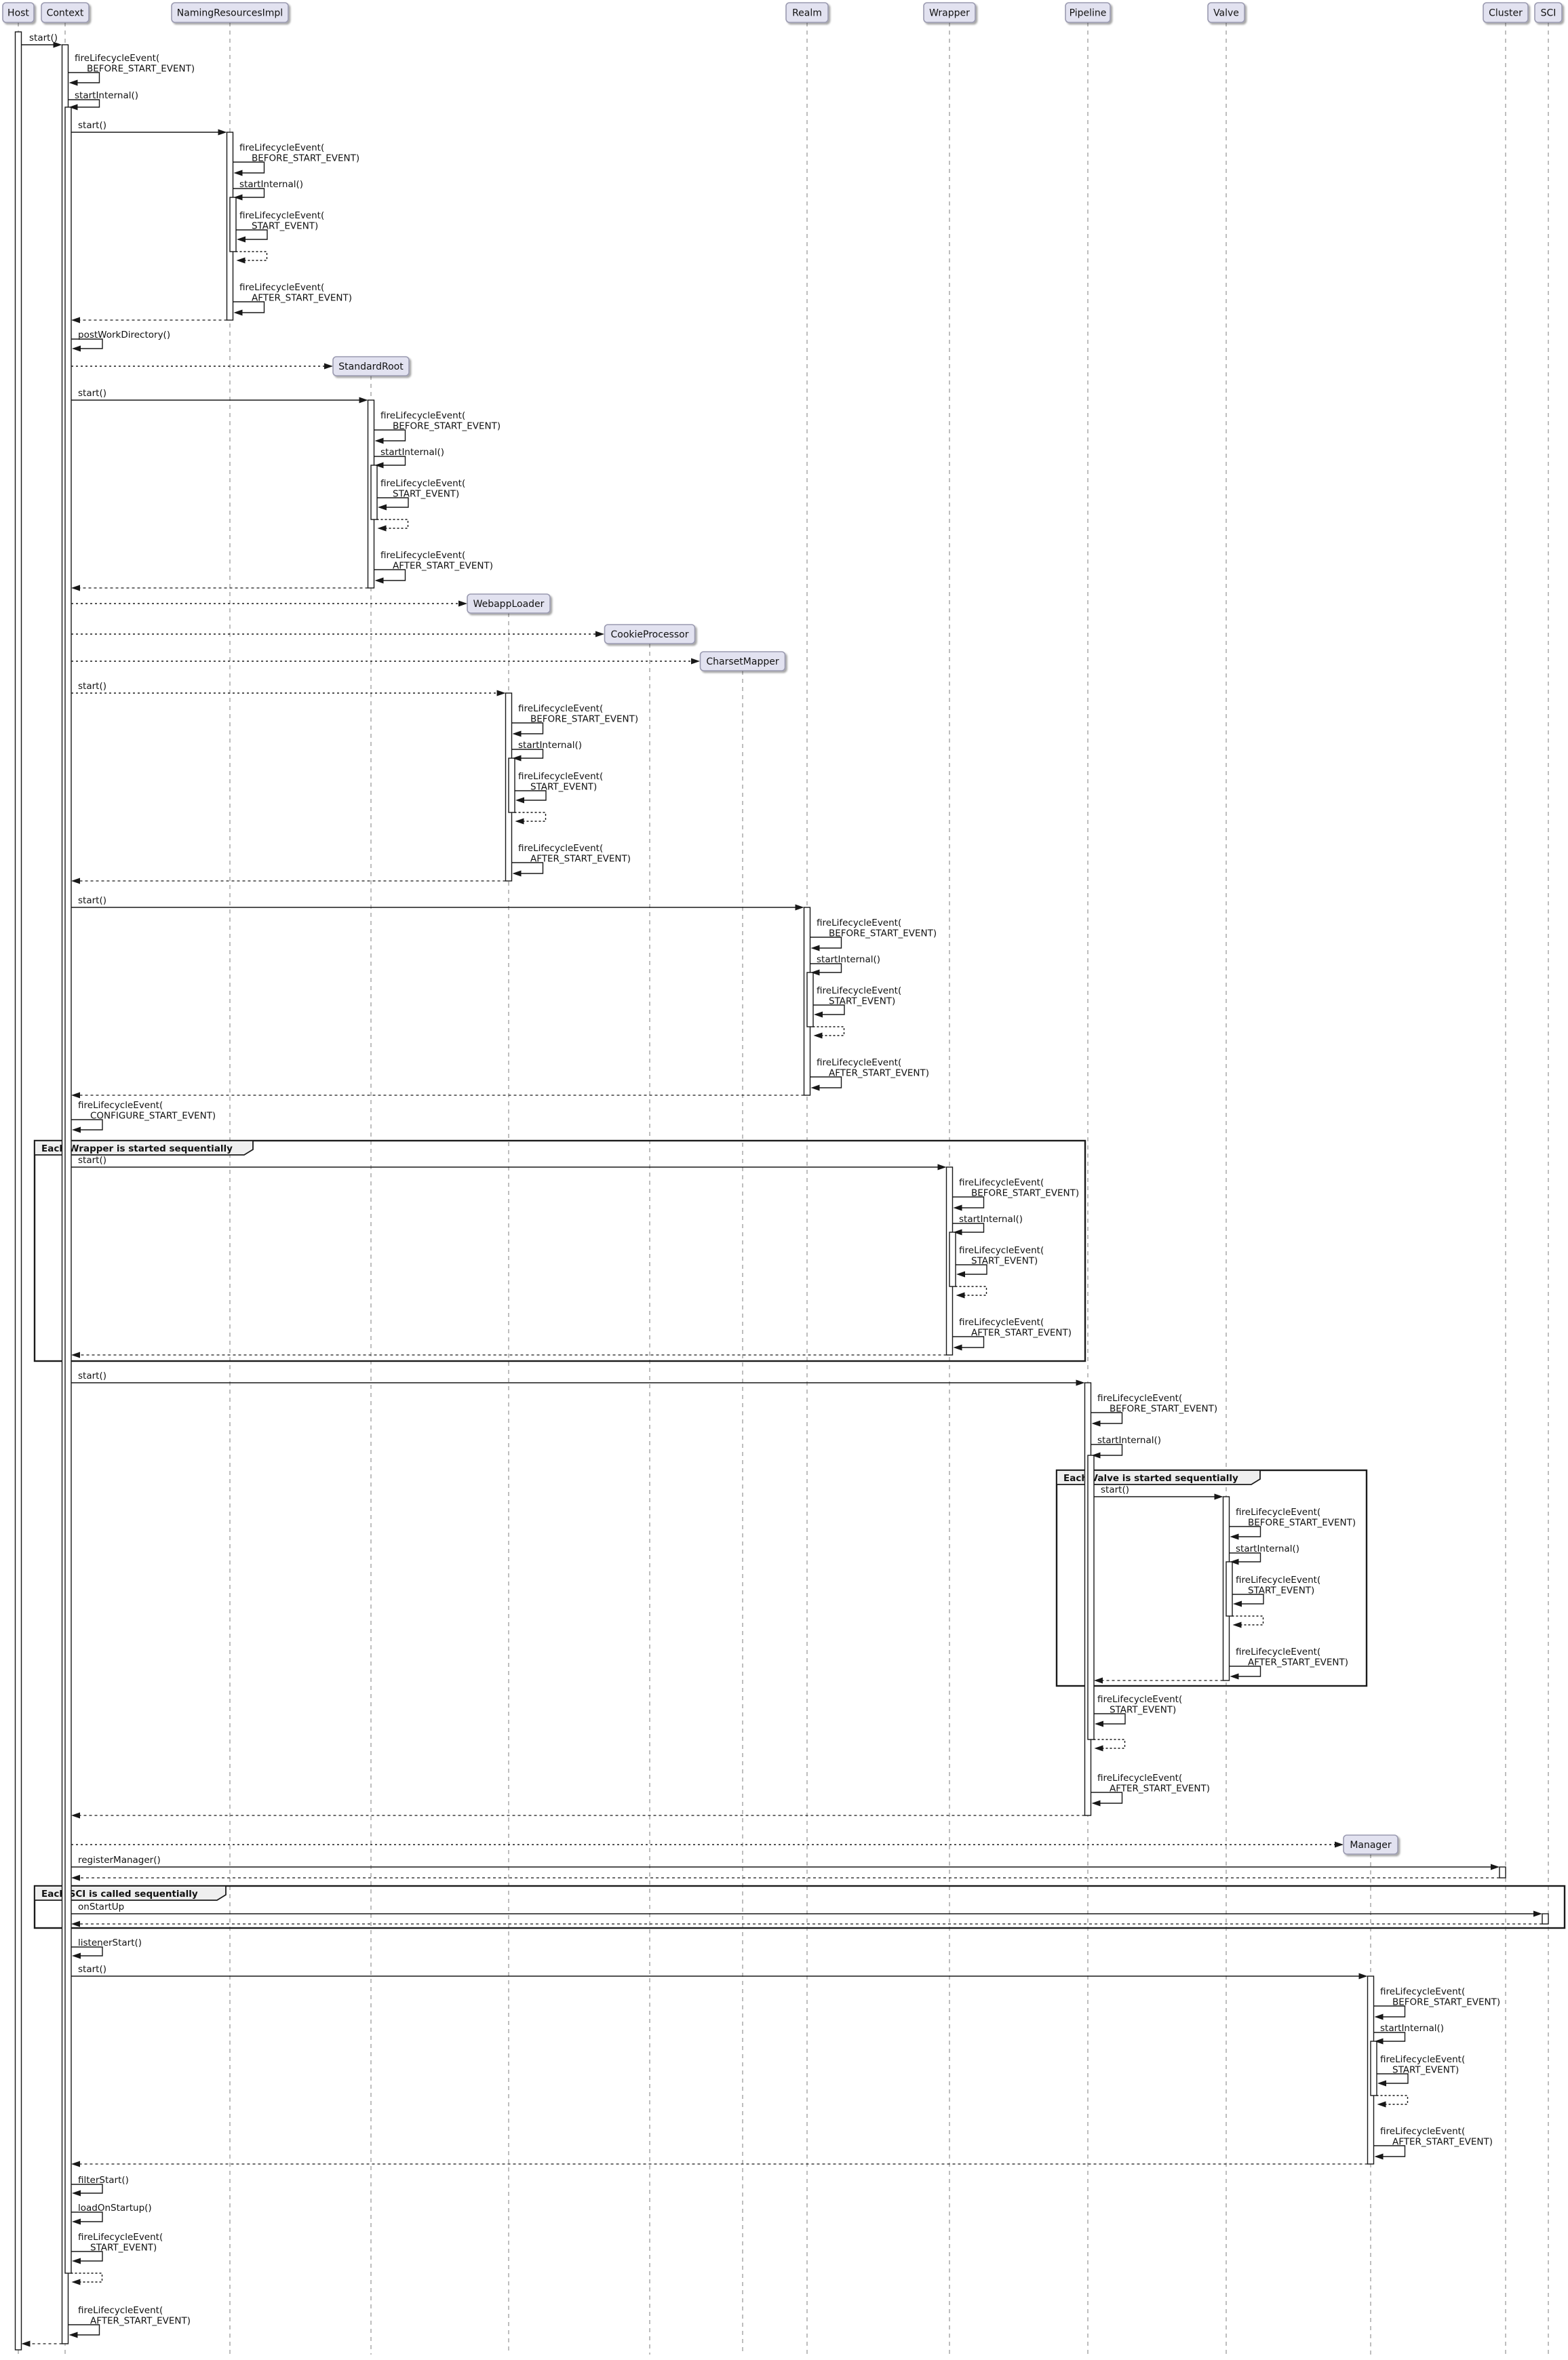 This screenshot has width=1568, height=2360. I want to click on msg-configure-start-loop, so click(87, 1124).